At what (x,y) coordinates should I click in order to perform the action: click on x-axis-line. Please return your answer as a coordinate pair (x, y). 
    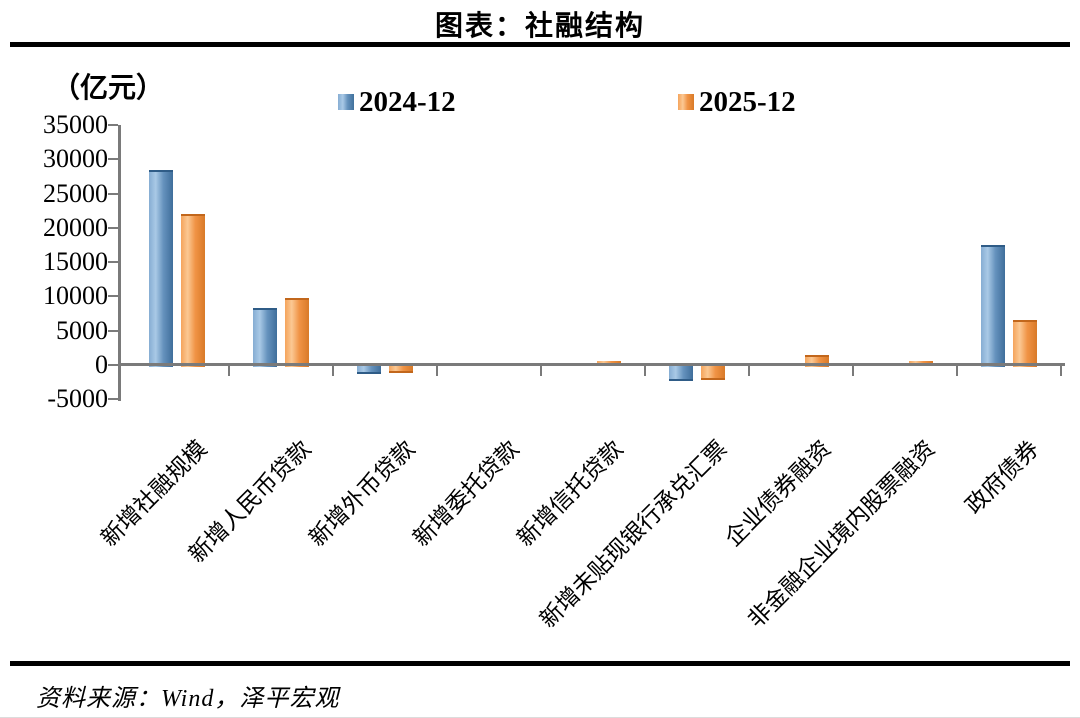
    Looking at the image, I should click on (591, 365).